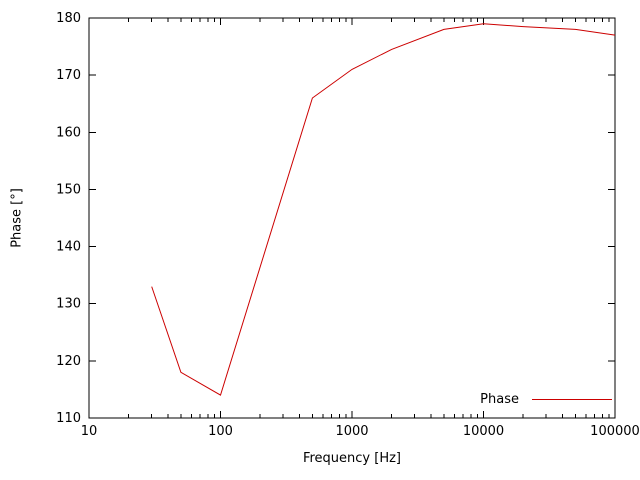 This screenshot has height=480, width=640. I want to click on y-tick-label: 150, so click(68, 189).